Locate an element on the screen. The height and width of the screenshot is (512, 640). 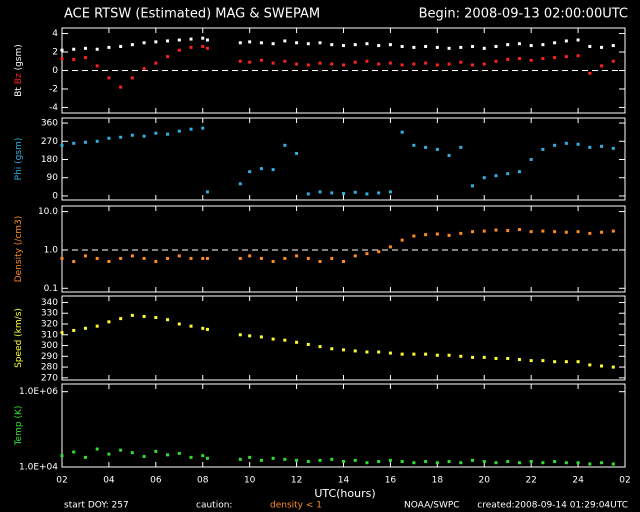
y-tick-label: 90 is located at coordinates (53, 178).